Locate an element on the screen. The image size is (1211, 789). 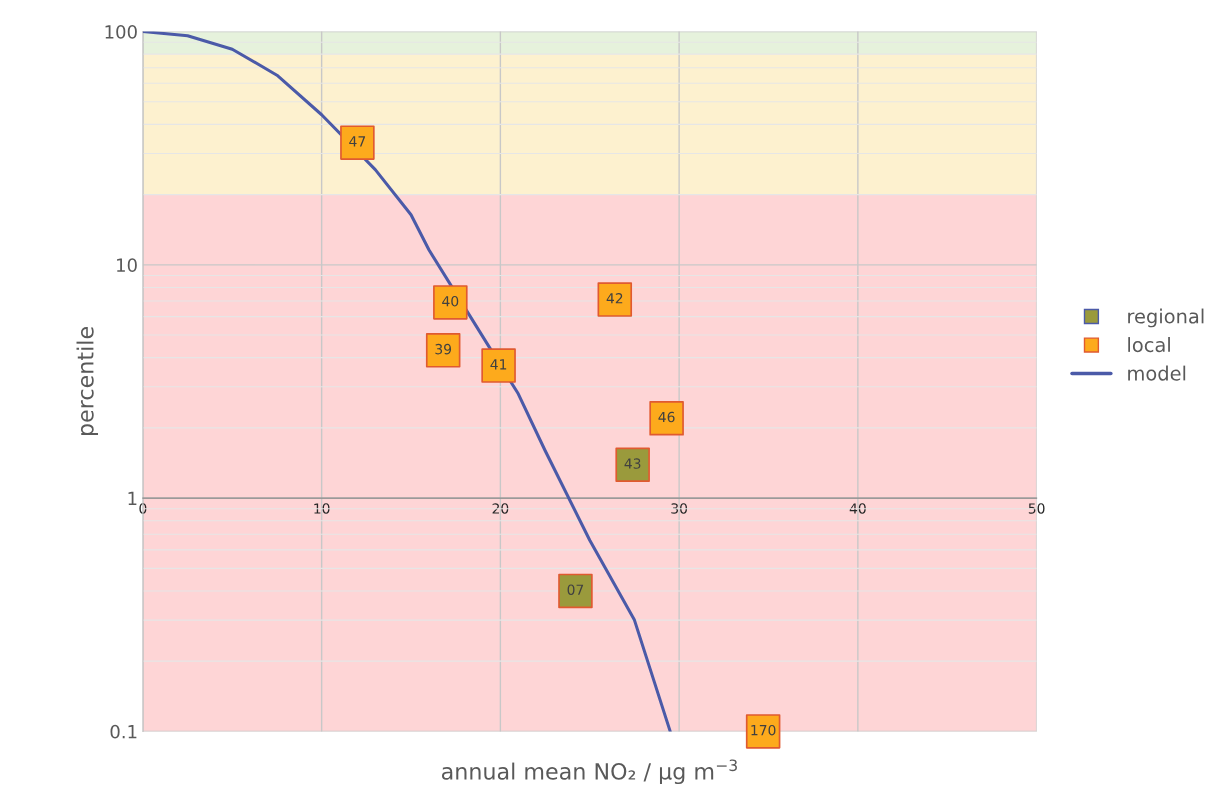
annotation: 46 is located at coordinates (666, 417).